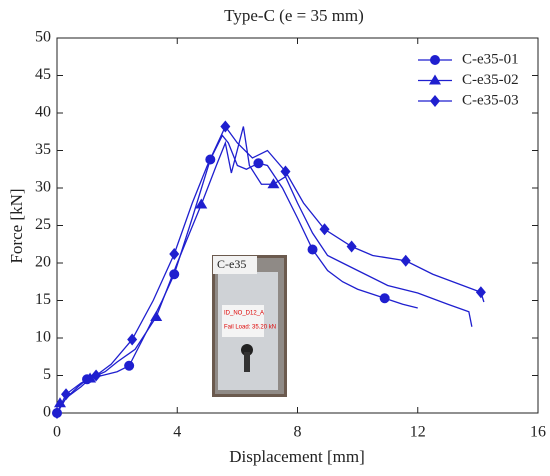 The image size is (550, 476). I want to click on y-tick-label: 35, so click(43, 149).